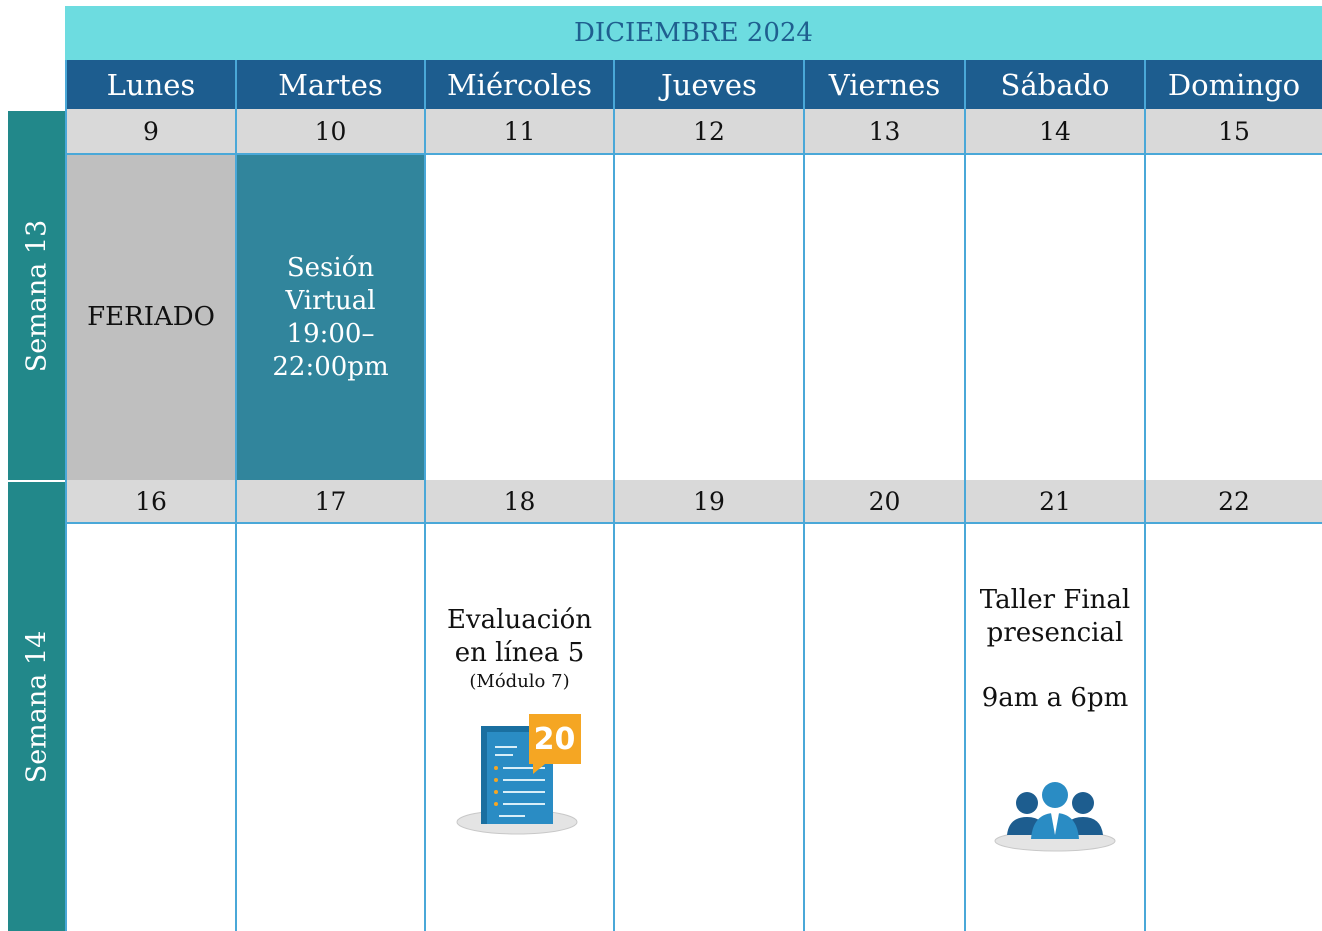 This screenshot has width=1322, height=931. I want to click on day-name: Jueves, so click(708, 84).